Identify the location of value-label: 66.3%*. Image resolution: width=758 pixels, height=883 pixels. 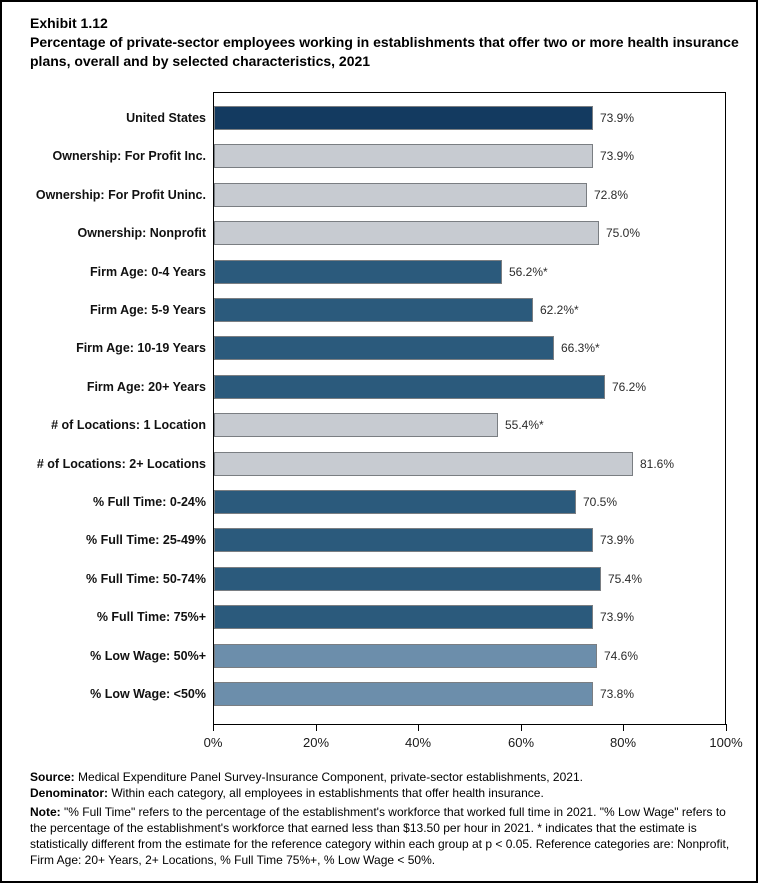
(580, 348).